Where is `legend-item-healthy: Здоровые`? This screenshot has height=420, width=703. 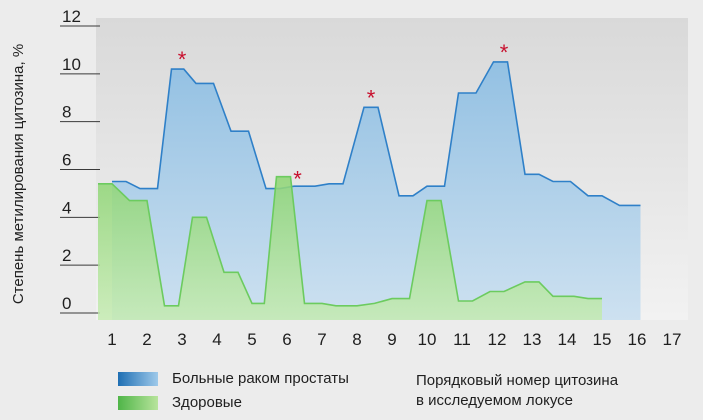
legend-item-healthy: Здоровые is located at coordinates (180, 402).